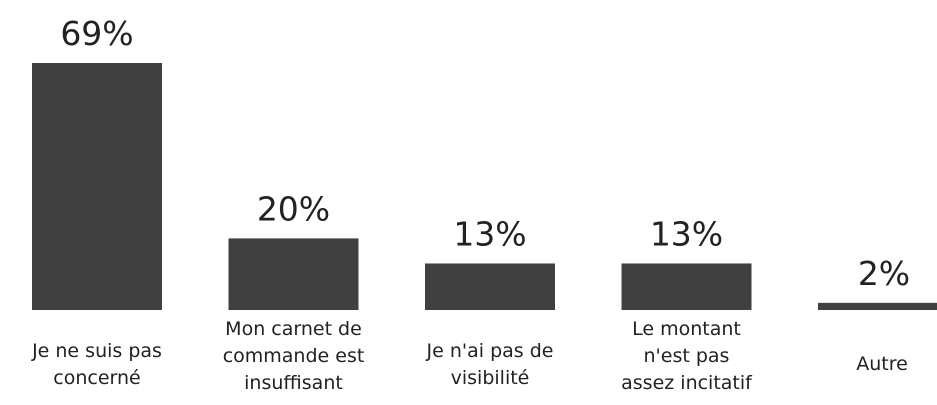  What do you see at coordinates (96, 33) in the screenshot?
I see `value-label: 69%` at bounding box center [96, 33].